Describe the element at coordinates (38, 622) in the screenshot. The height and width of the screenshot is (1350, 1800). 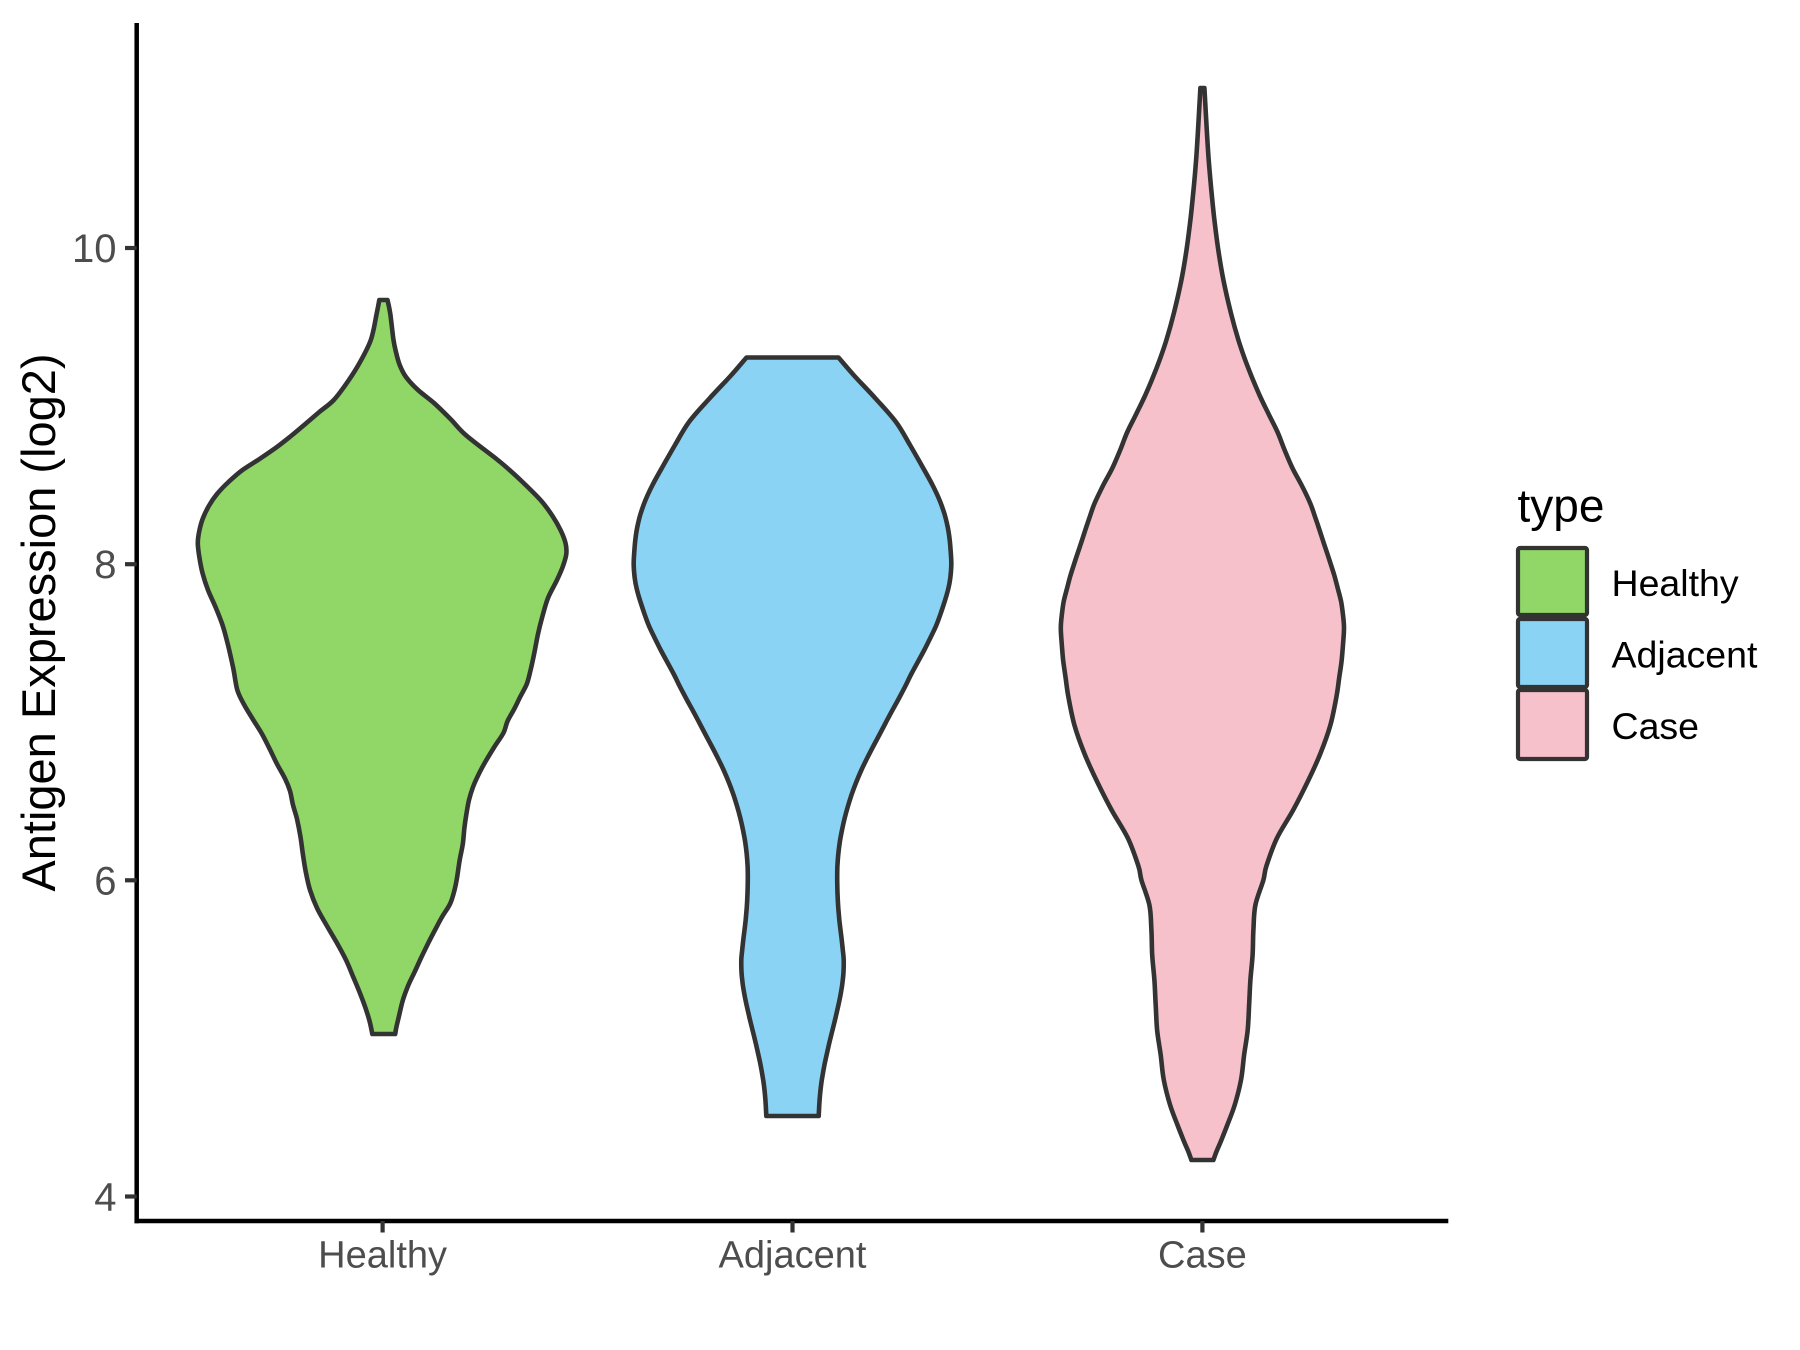
I see `svg-text: Antigen Expression (log2)` at that location.